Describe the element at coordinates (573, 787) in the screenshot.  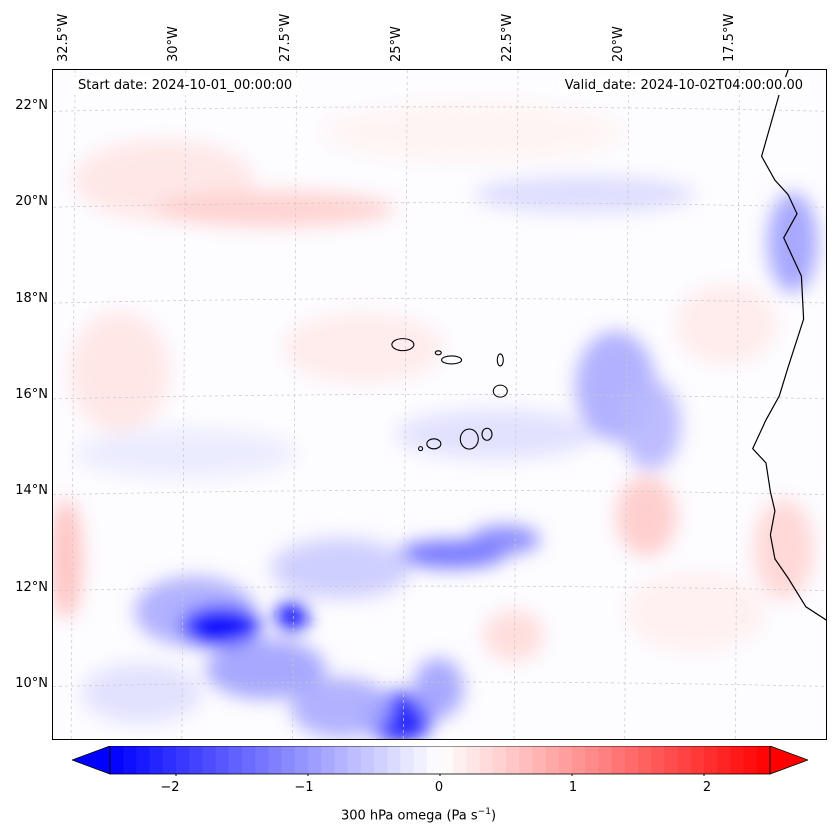
I see `colorbar-tick: 1` at that location.